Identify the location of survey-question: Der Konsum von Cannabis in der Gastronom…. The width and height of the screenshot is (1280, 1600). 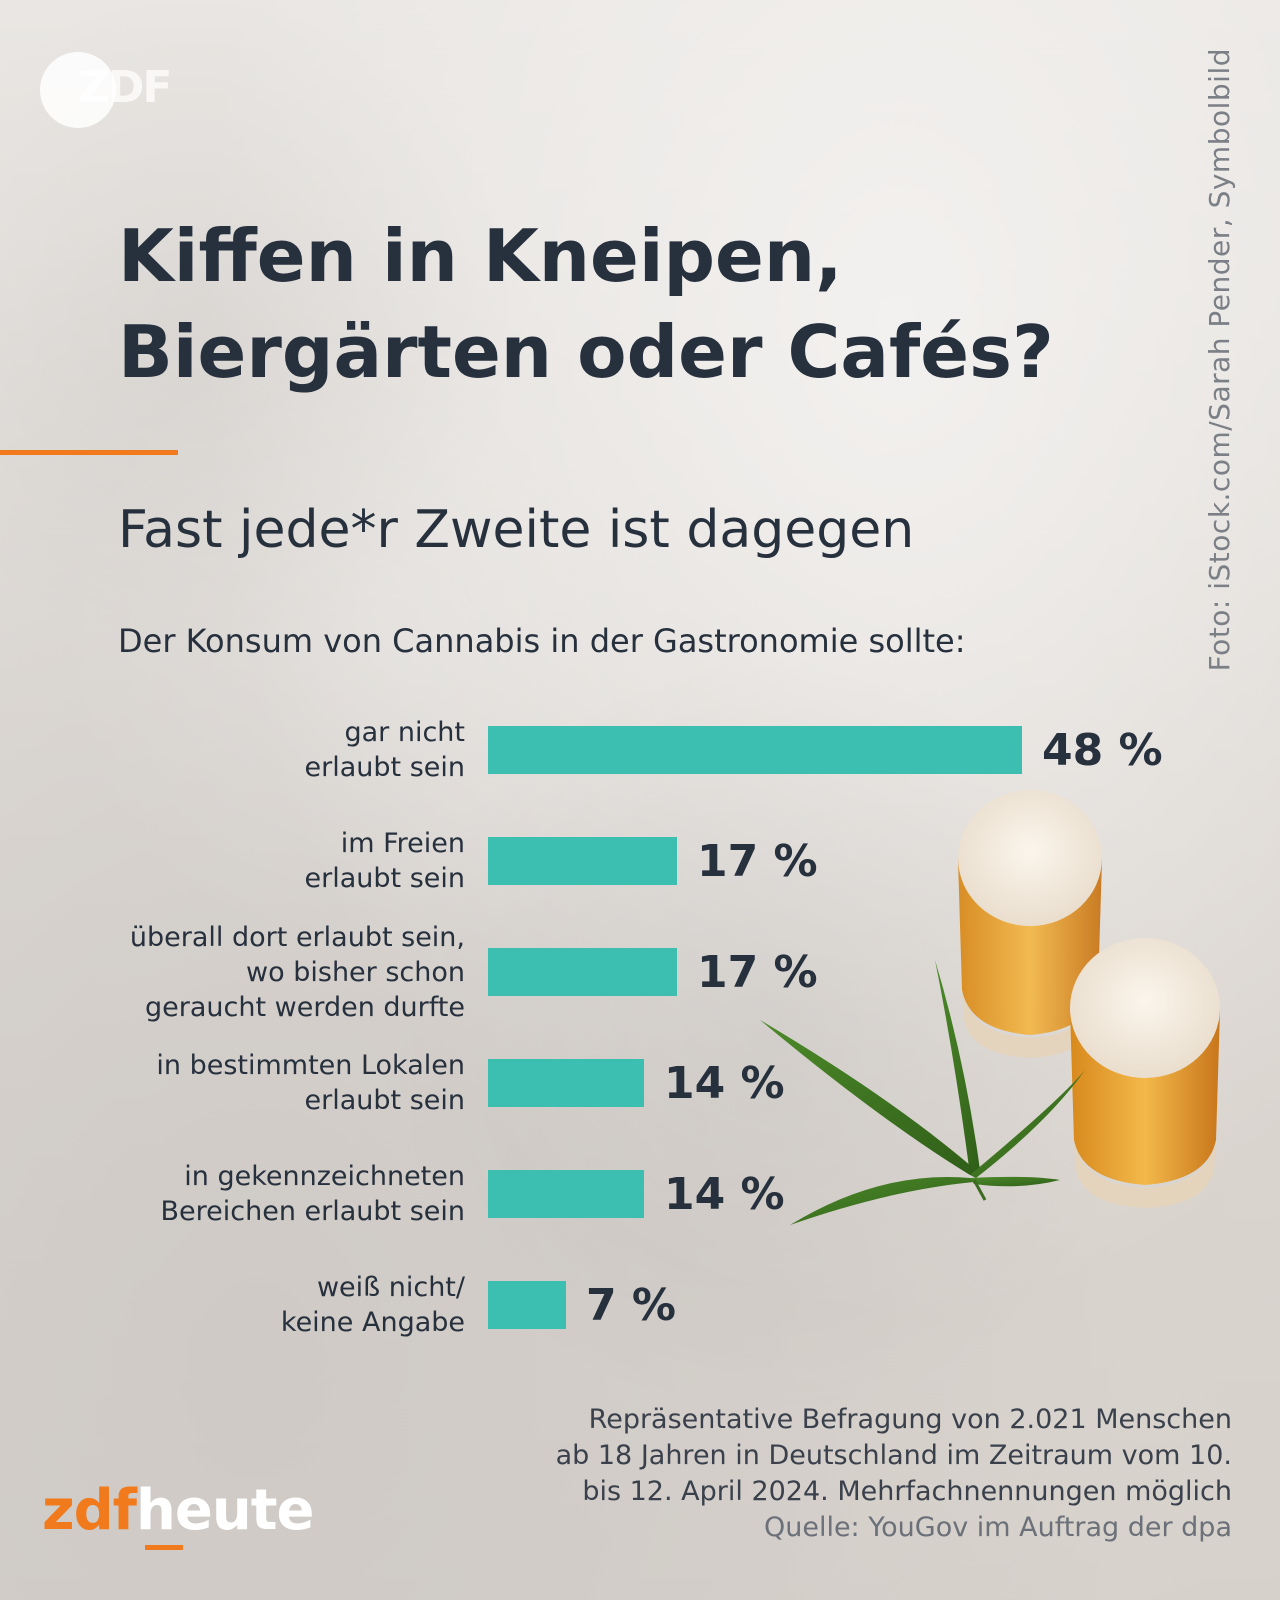
(542, 641).